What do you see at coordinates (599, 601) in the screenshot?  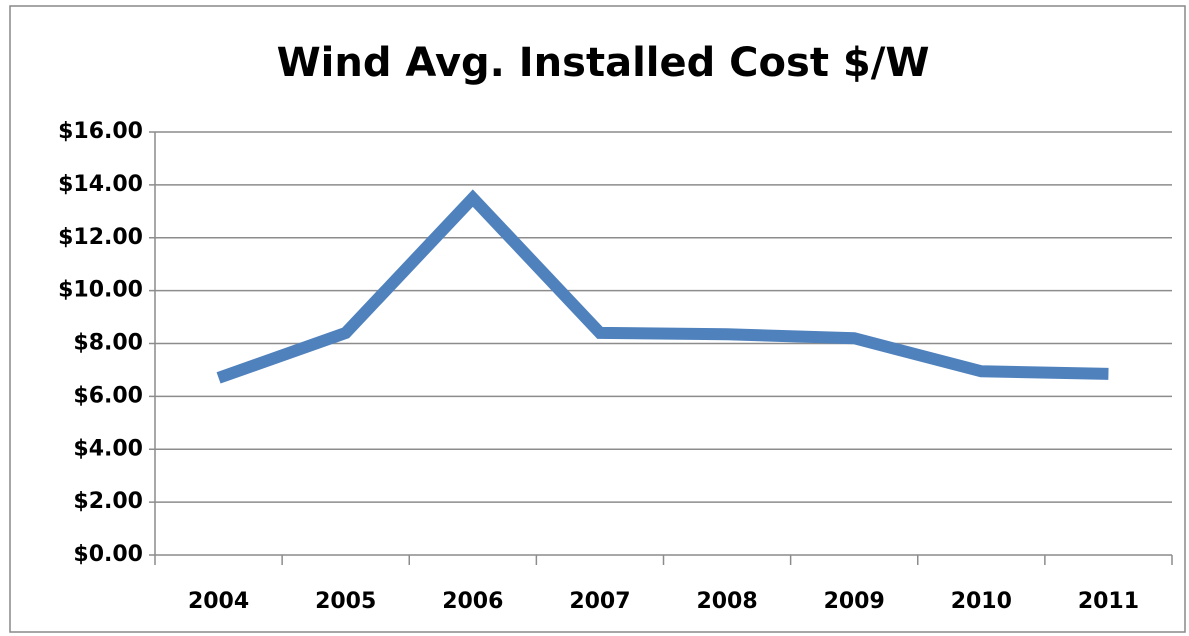 I see `x-tick-label: 2007` at bounding box center [599, 601].